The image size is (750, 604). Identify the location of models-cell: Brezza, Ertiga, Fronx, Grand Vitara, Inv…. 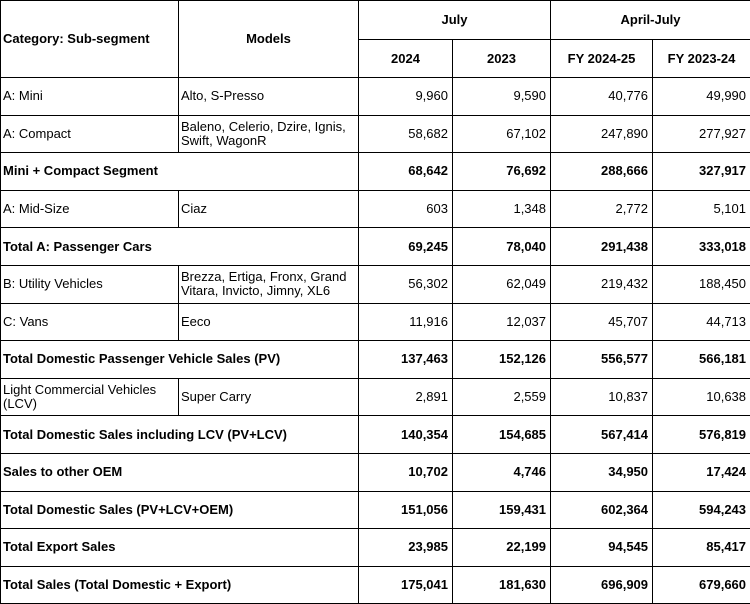
(268, 284).